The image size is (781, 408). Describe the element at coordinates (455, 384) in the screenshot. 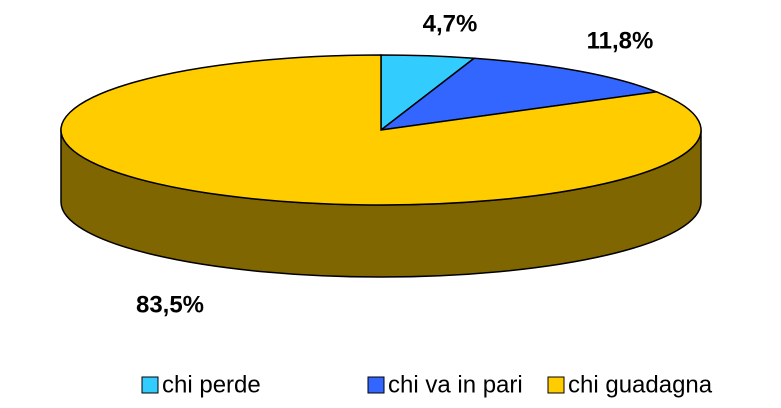

I see `legend-label: chi va in pari` at that location.